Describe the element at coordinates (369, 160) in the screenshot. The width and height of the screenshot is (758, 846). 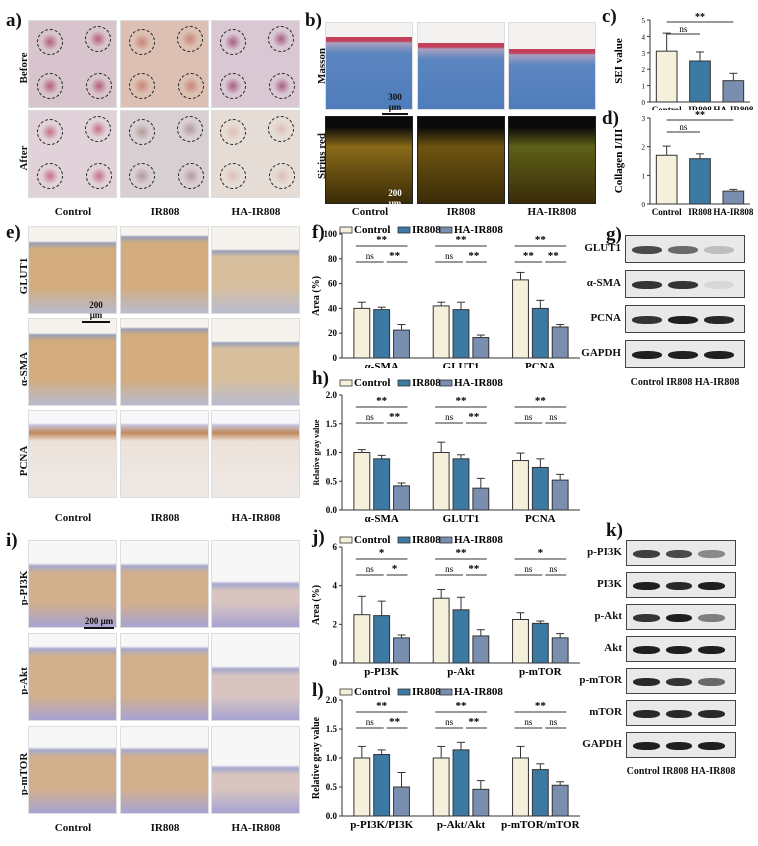
I see `sirius-red-image` at that location.